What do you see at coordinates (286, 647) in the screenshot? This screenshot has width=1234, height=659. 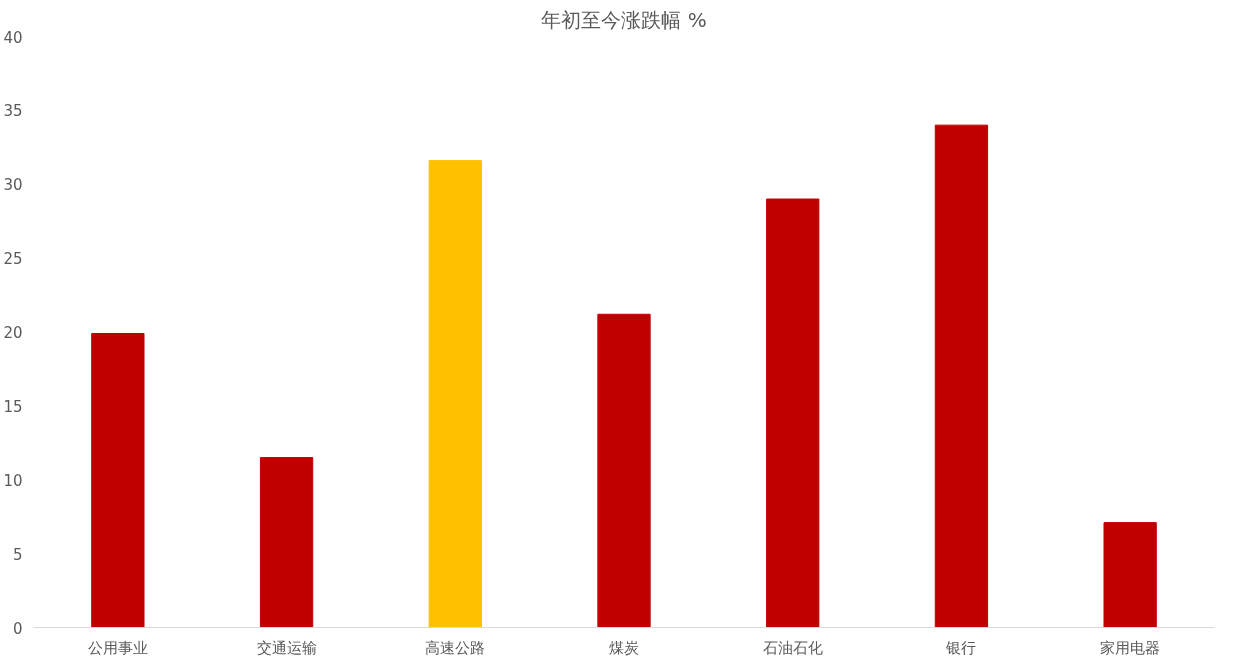 I see `x-tick-label: 交通运输` at bounding box center [286, 647].